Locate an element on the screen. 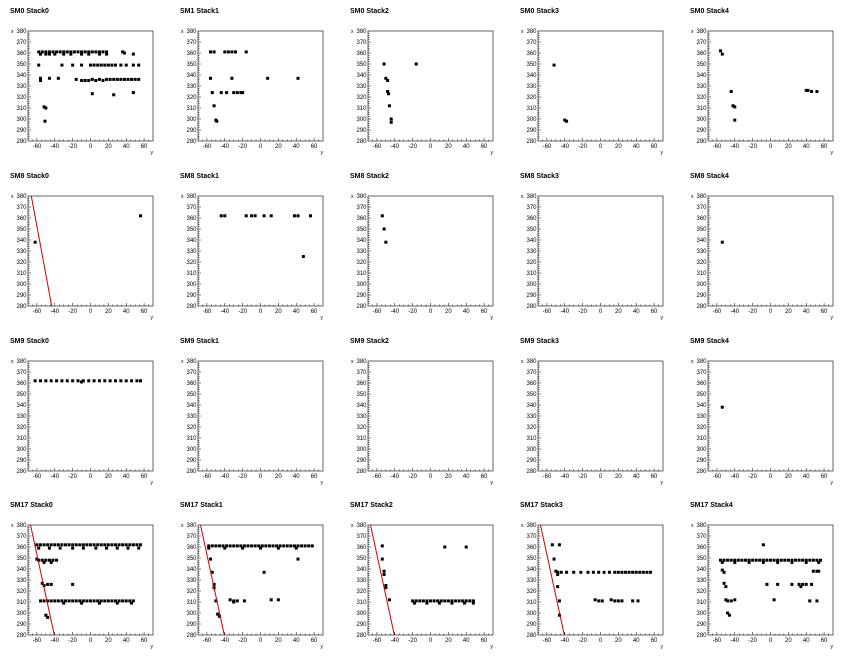 This screenshot has height=663, width=851. plot-frame is located at coordinates (770, 251).